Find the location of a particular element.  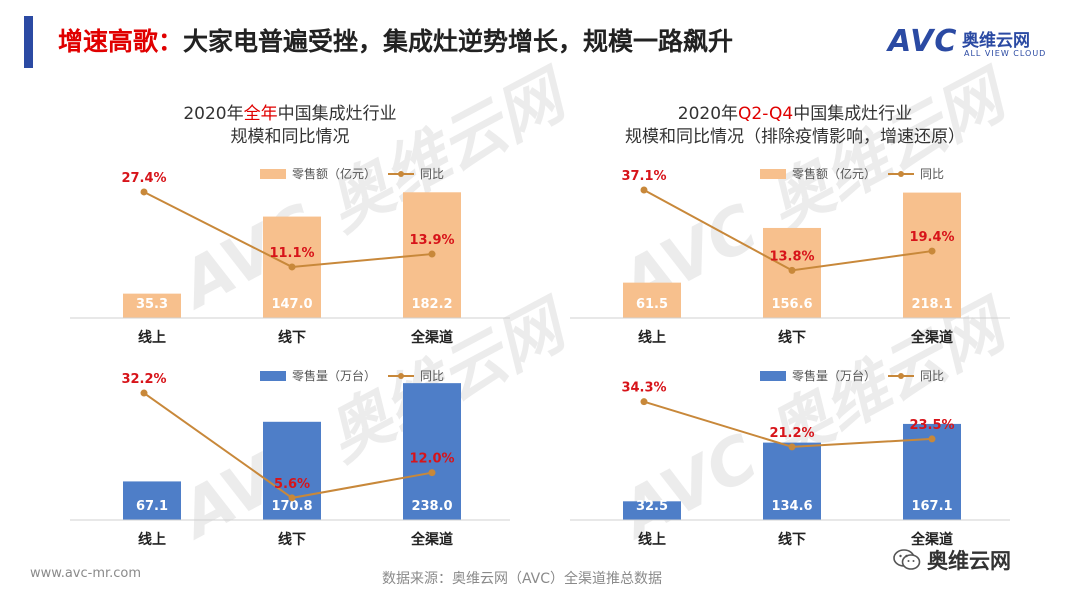

title-line2: 规模和同比情况（排除疫情影响，增速还原） is located at coordinates (795, 137).